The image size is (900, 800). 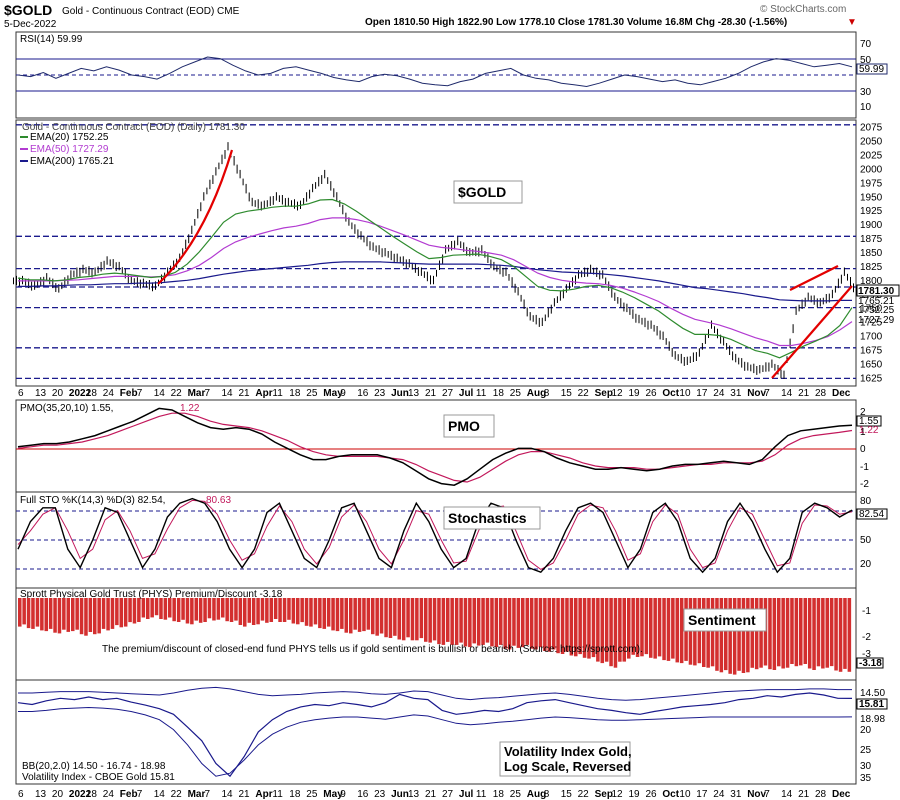 What do you see at coordinates (756, 794) in the screenshot?
I see `x-axis-bottom-label: Nov` at bounding box center [756, 794].